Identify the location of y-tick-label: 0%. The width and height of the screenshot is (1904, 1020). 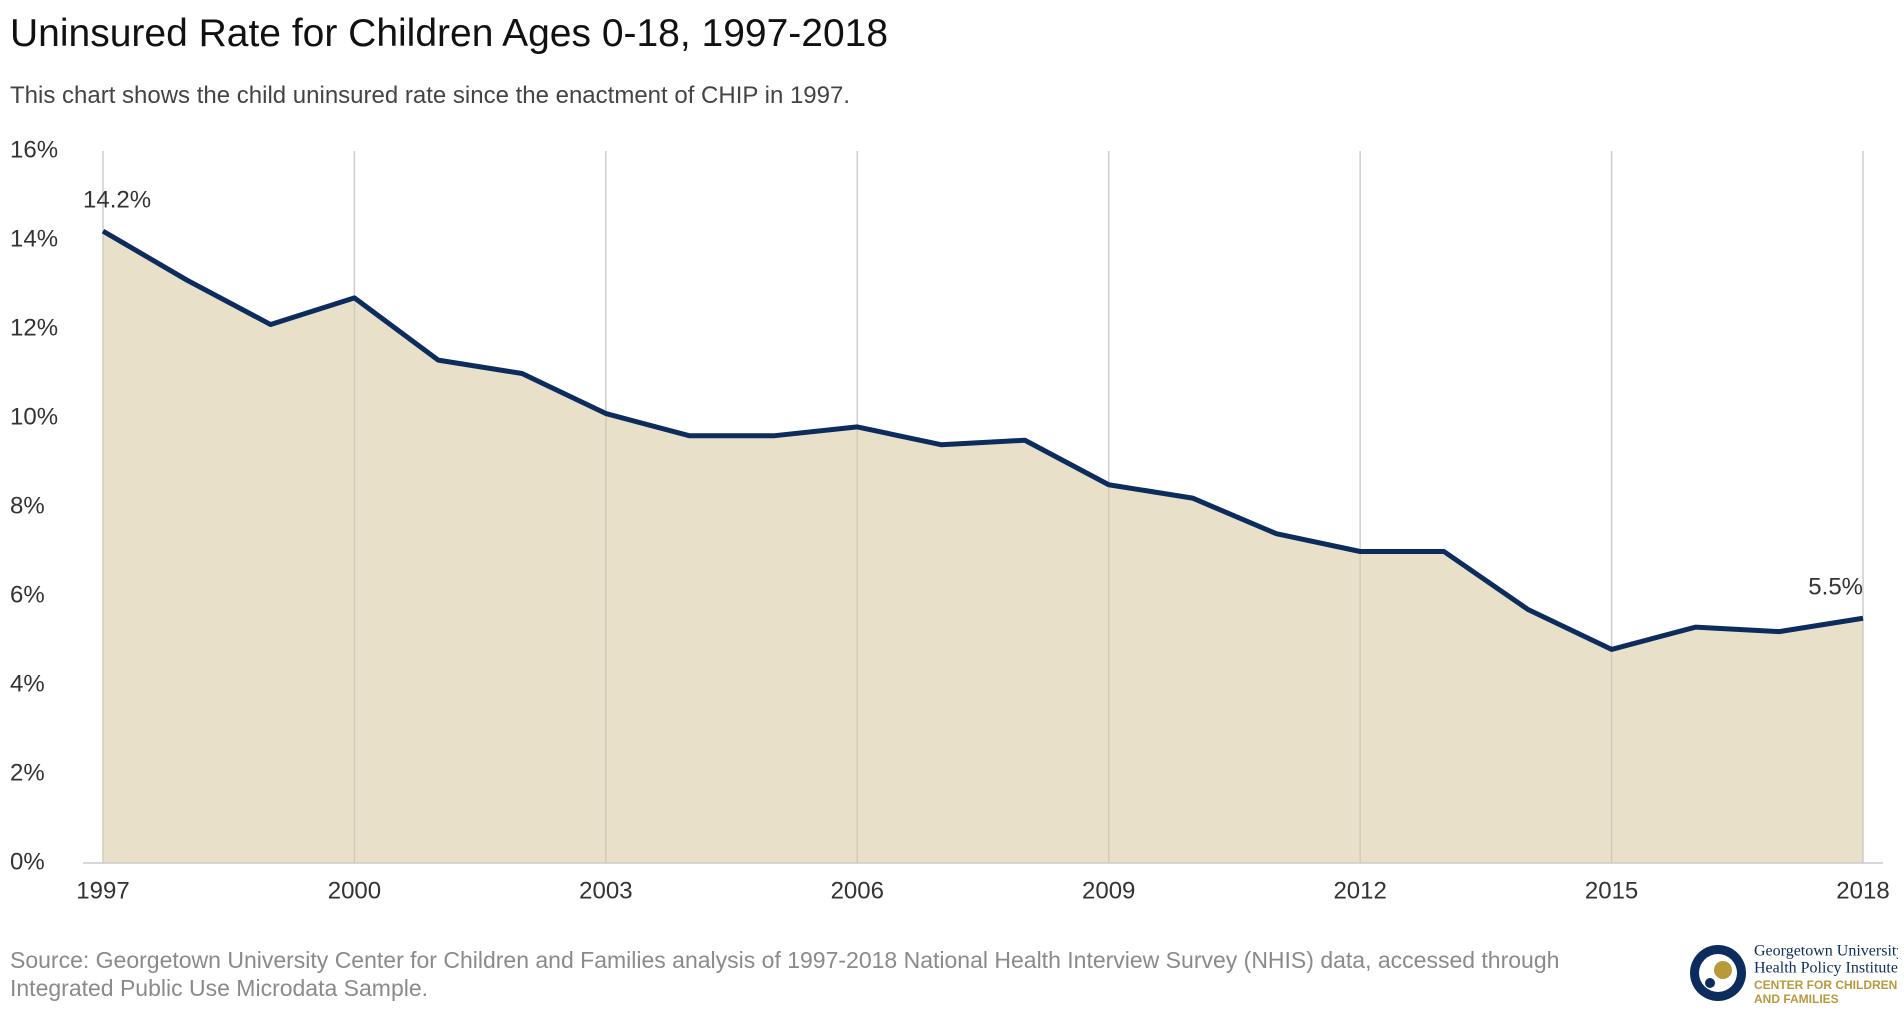
(27, 861).